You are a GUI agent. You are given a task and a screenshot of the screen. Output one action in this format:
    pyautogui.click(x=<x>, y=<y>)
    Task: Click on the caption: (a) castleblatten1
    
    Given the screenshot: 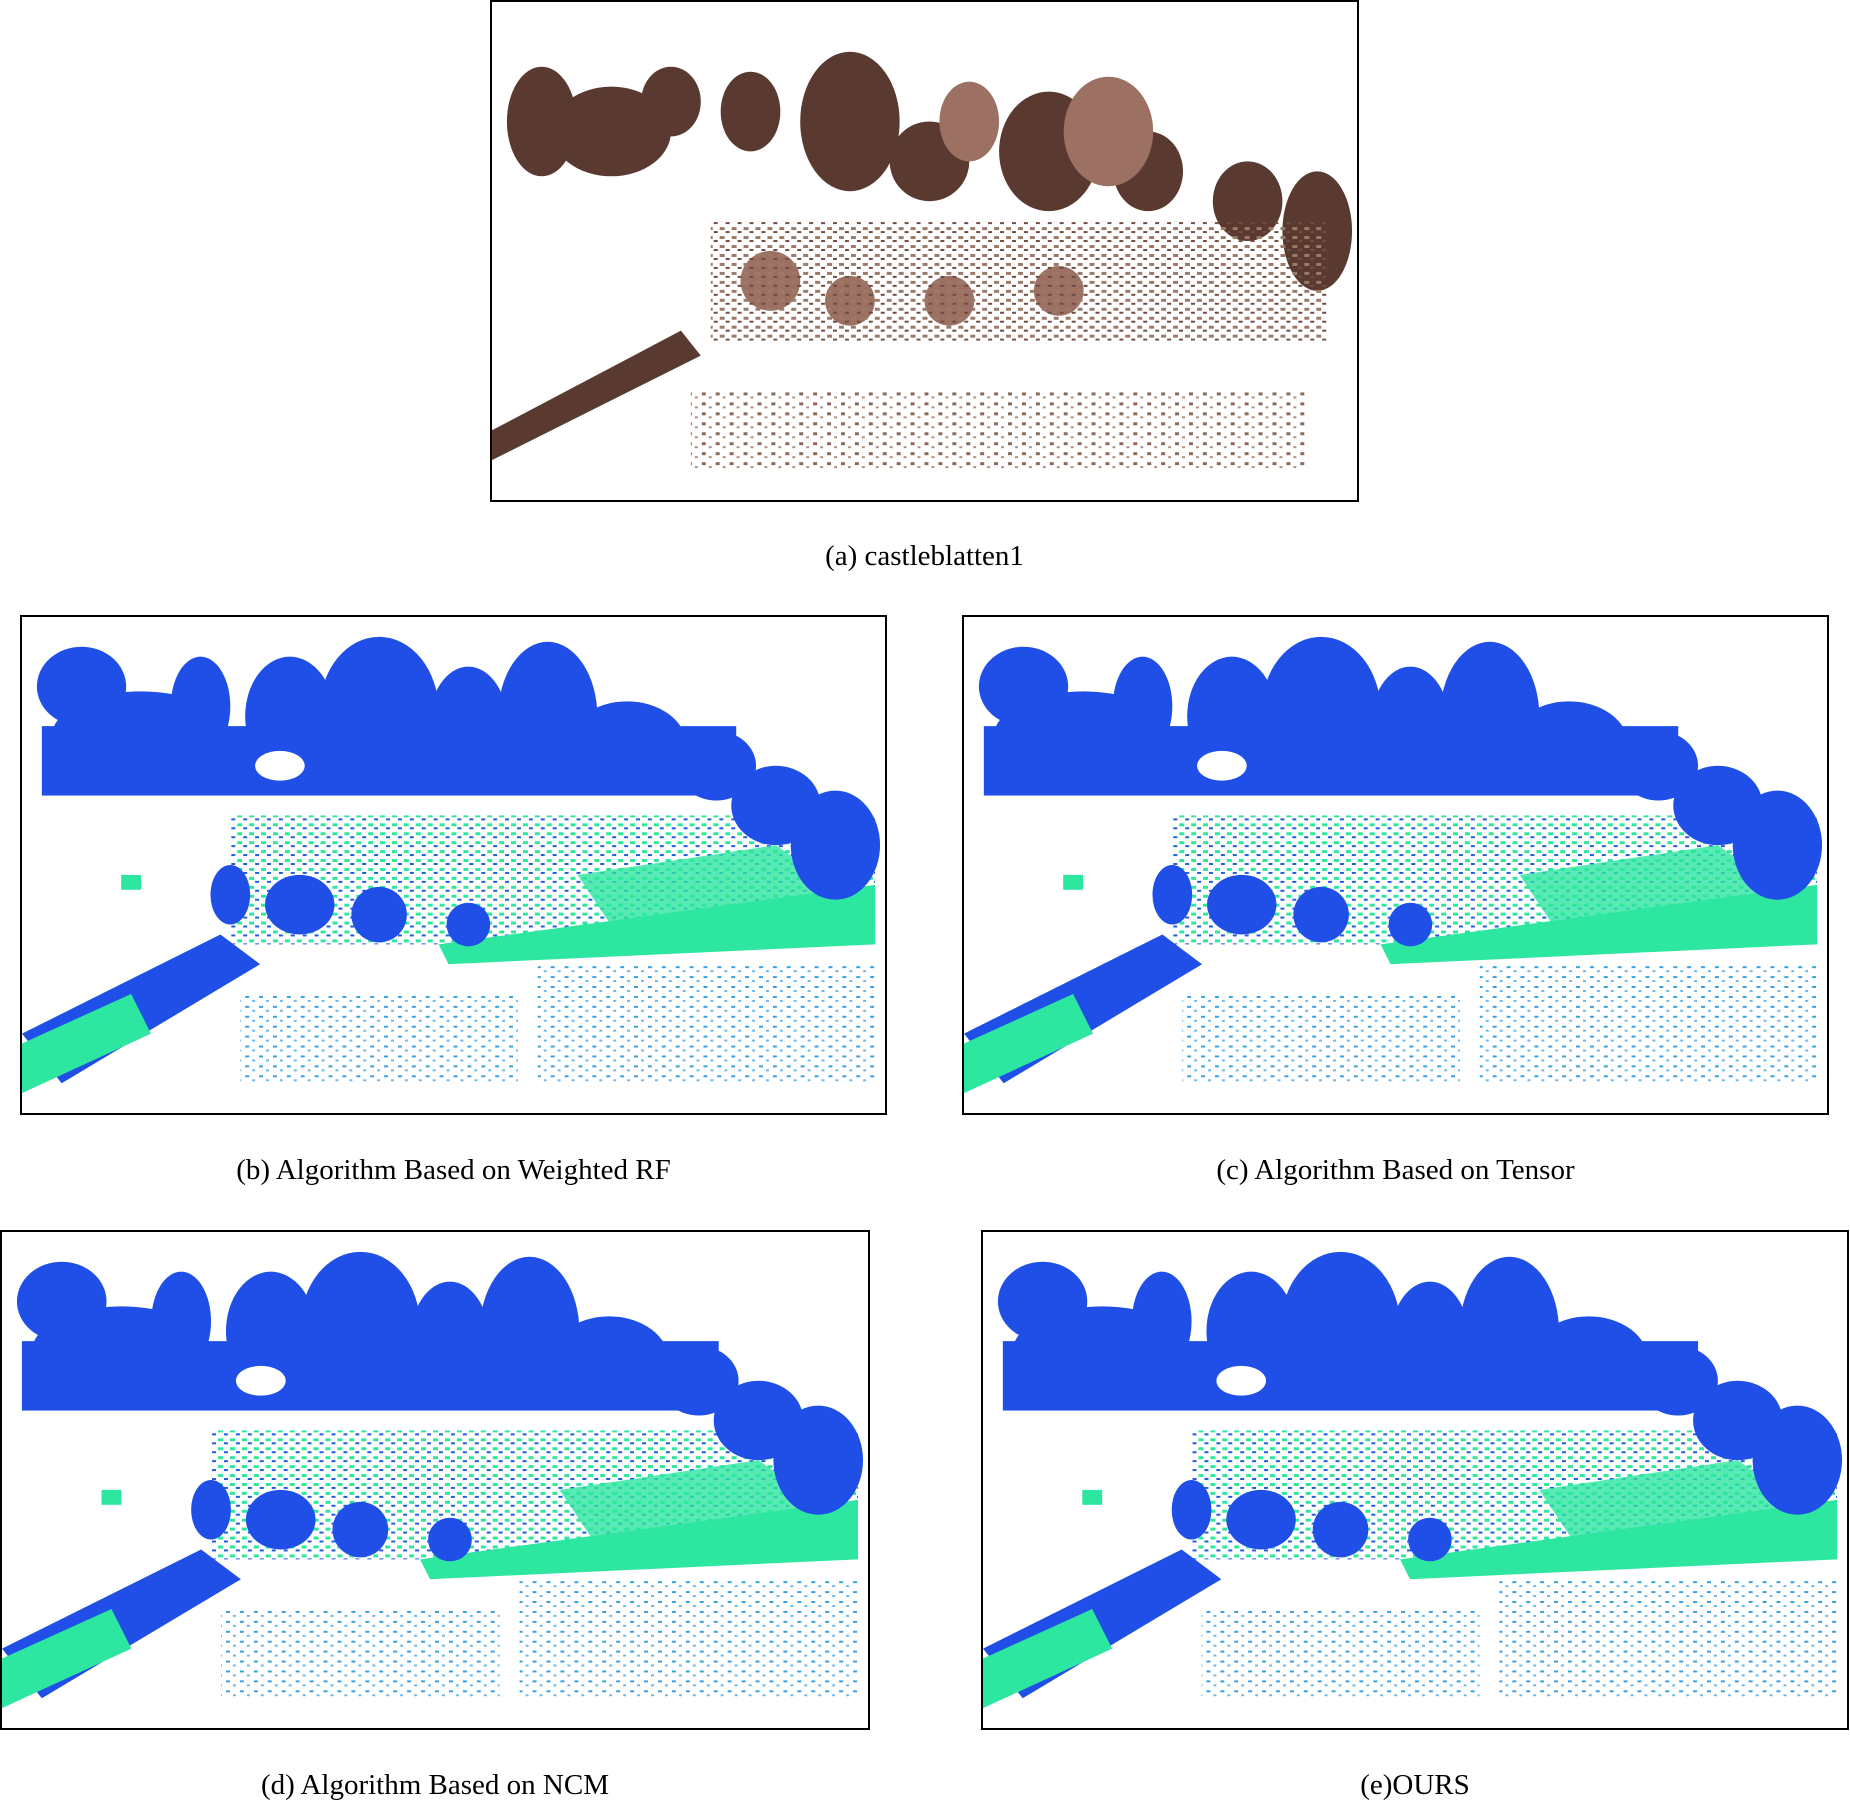 What is the action you would take?
    pyautogui.click(x=924, y=556)
    